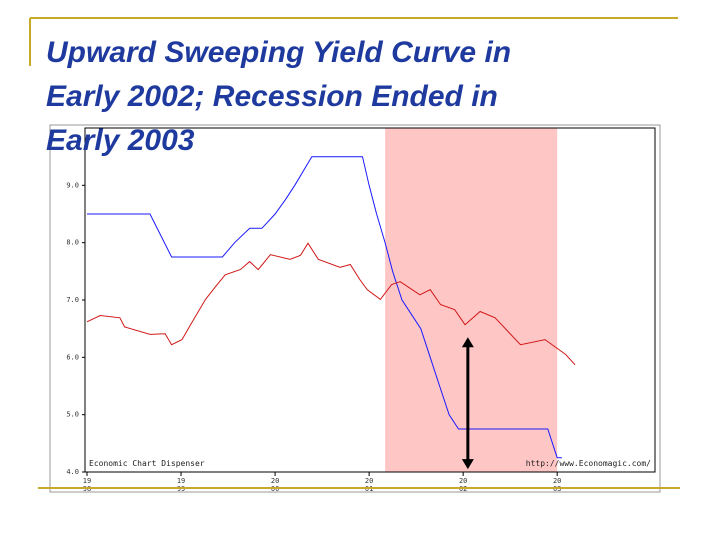 This screenshot has width=720, height=540. I want to click on y-tick-label: 8.0, so click(72, 243).